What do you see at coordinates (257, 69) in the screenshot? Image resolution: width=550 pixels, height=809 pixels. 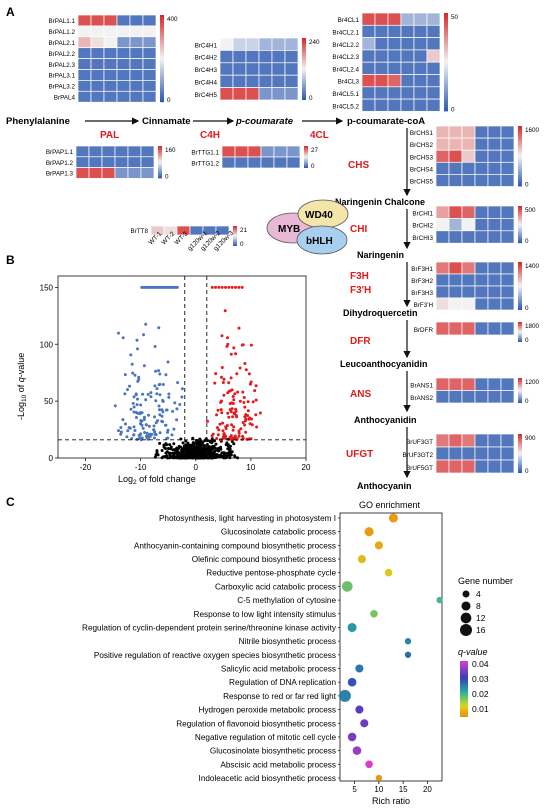 I see `heatmap-c4h: BrC4H1 BrC4H2 BrC4H3 BrC4H4 BrC4H5 240 0` at bounding box center [257, 69].